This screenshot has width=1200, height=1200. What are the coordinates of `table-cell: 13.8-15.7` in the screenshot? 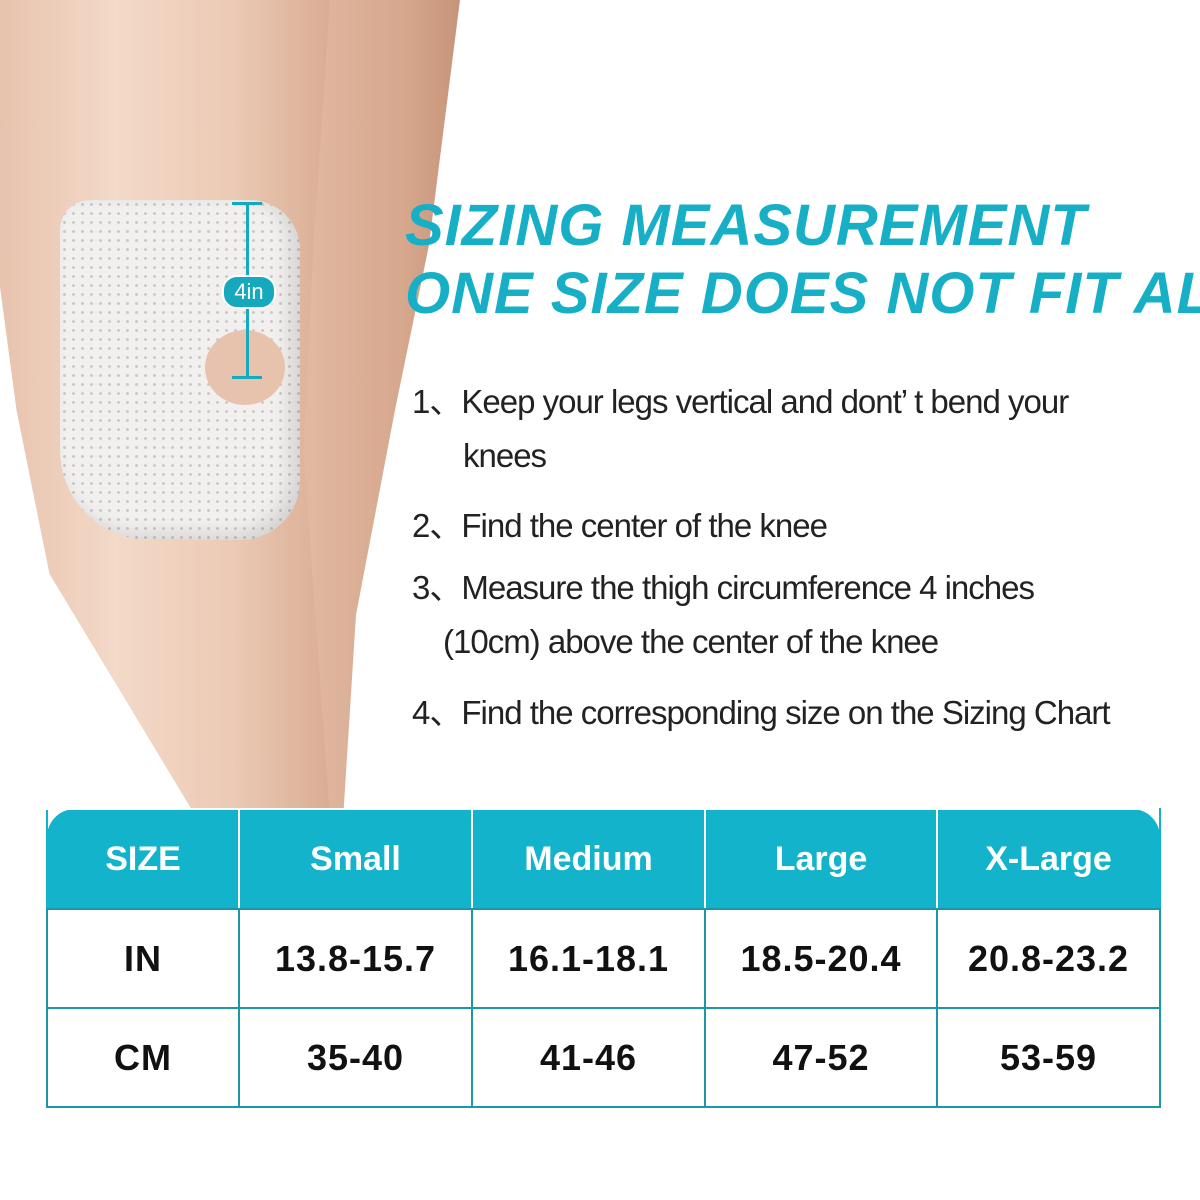 It's located at (355, 958).